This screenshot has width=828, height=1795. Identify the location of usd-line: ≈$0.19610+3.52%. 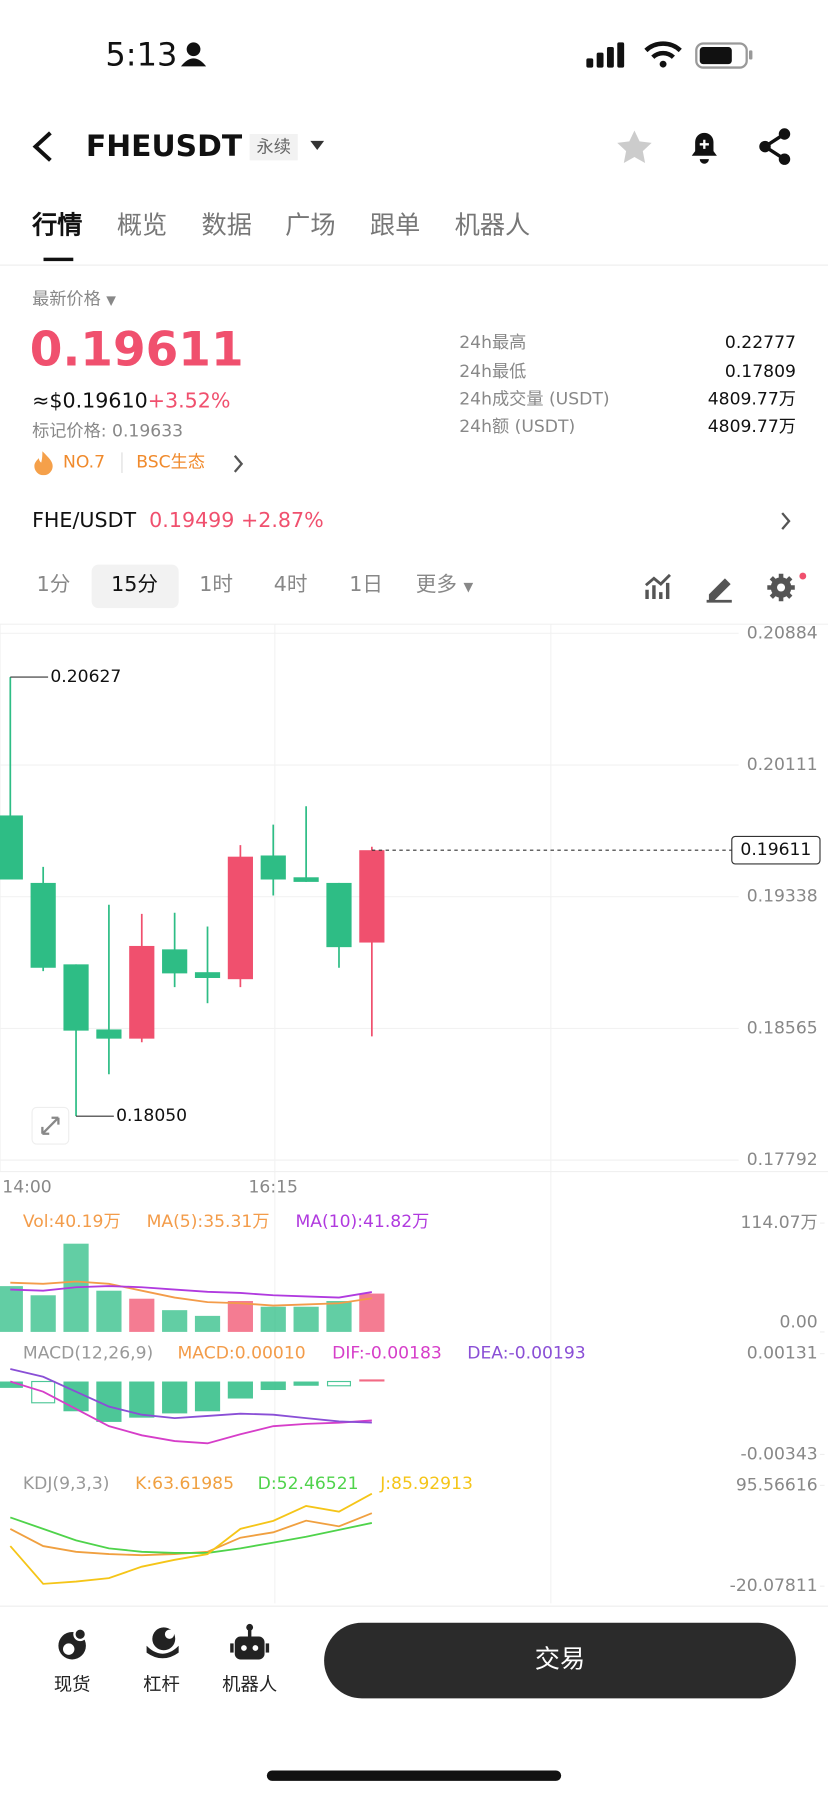
(131, 401).